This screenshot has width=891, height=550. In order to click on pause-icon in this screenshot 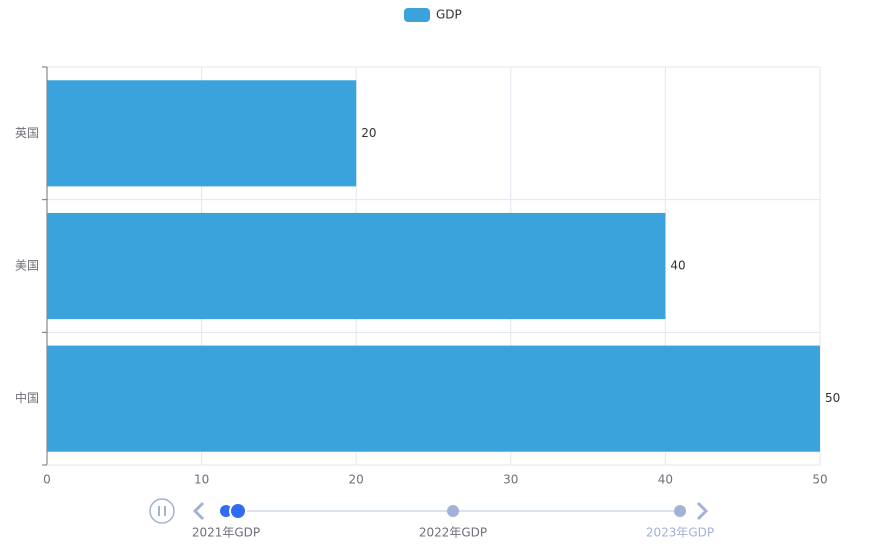, I will do `click(162, 511)`.